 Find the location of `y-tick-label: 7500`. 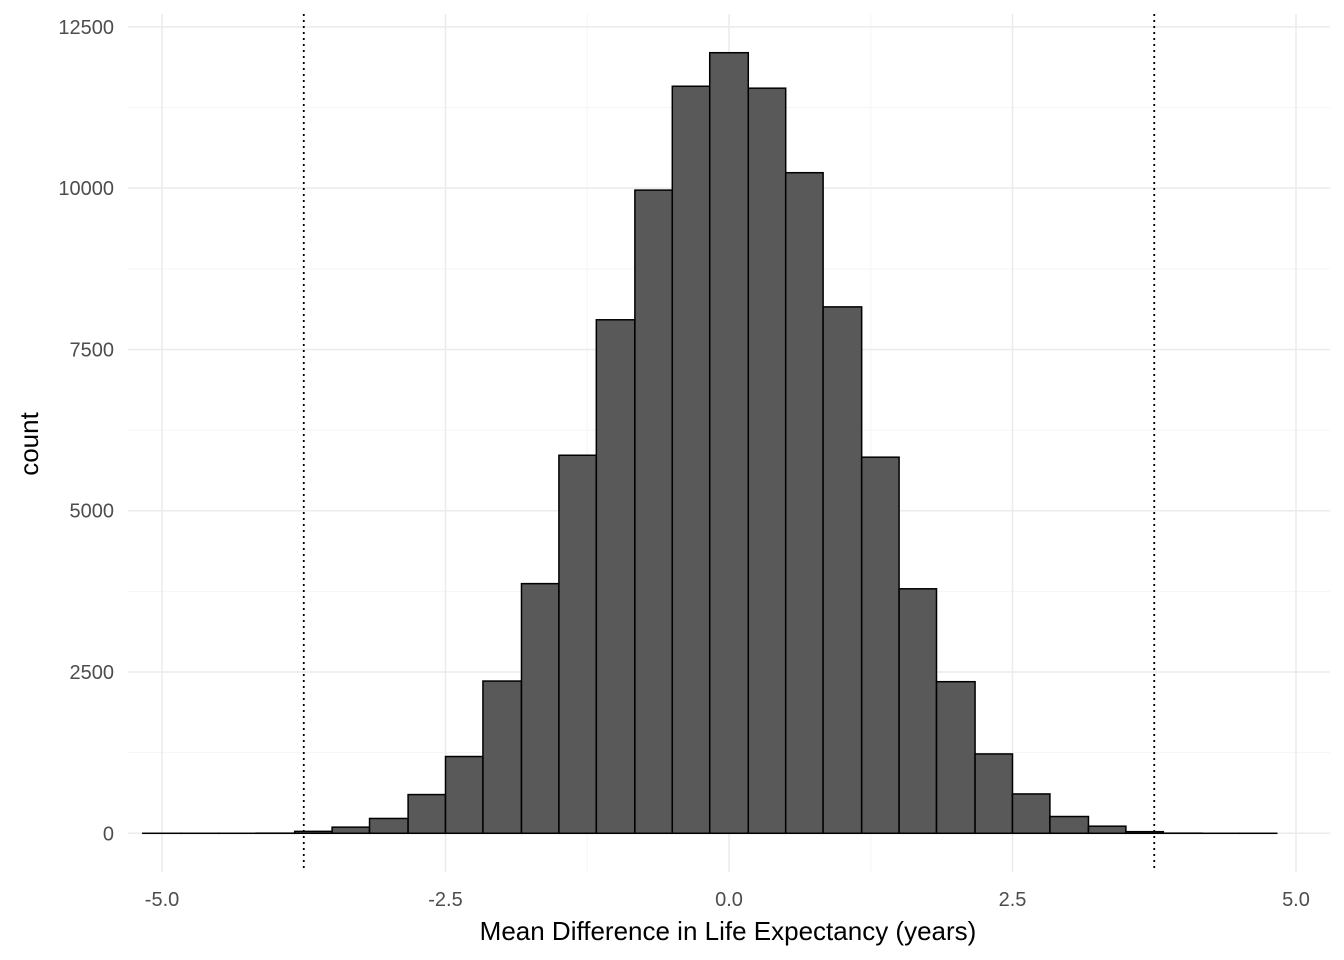

y-tick-label: 7500 is located at coordinates (92, 350).